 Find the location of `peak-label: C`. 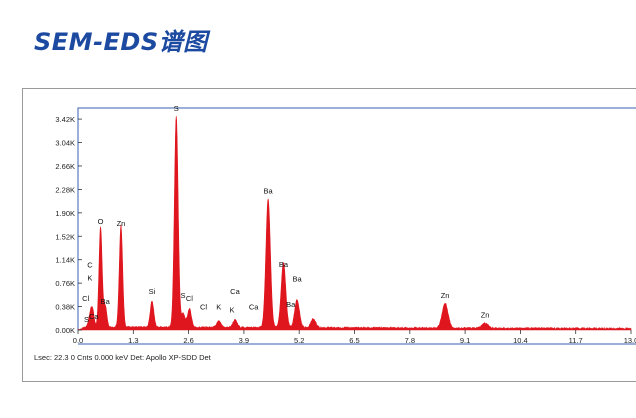

peak-label: C is located at coordinates (90, 265).